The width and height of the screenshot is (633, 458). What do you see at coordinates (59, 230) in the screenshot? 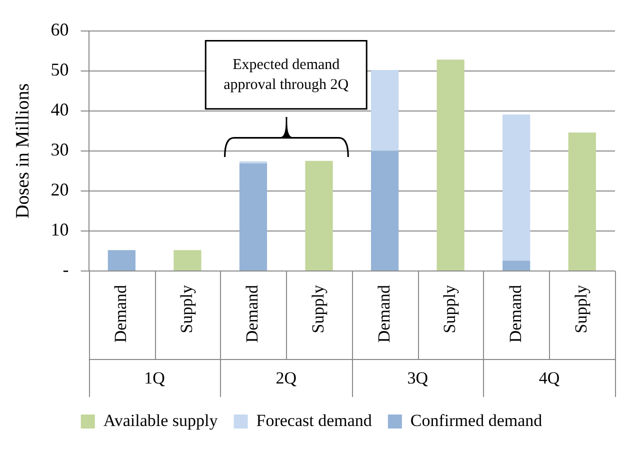
I see `y-tick-label: 10` at bounding box center [59, 230].